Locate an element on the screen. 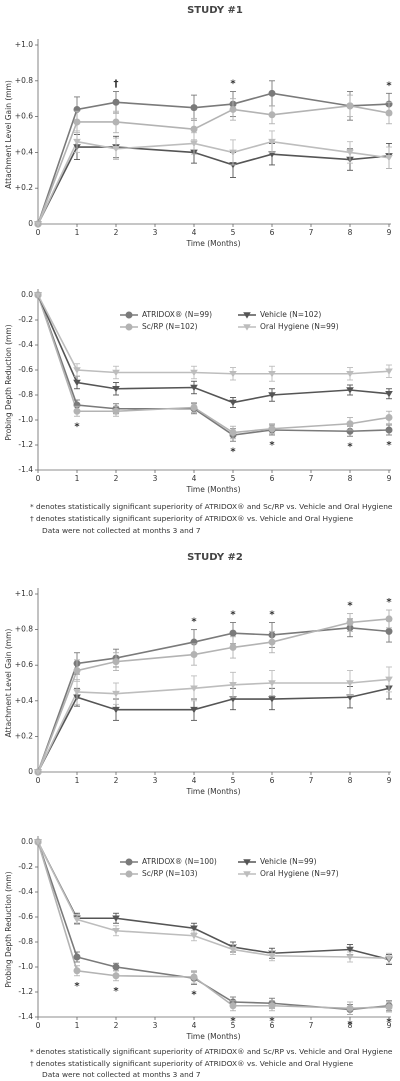 Image resolution: width=400 pixels, height=1081 pixels. y-tick-label: -1.4 is located at coordinates (25, 469).